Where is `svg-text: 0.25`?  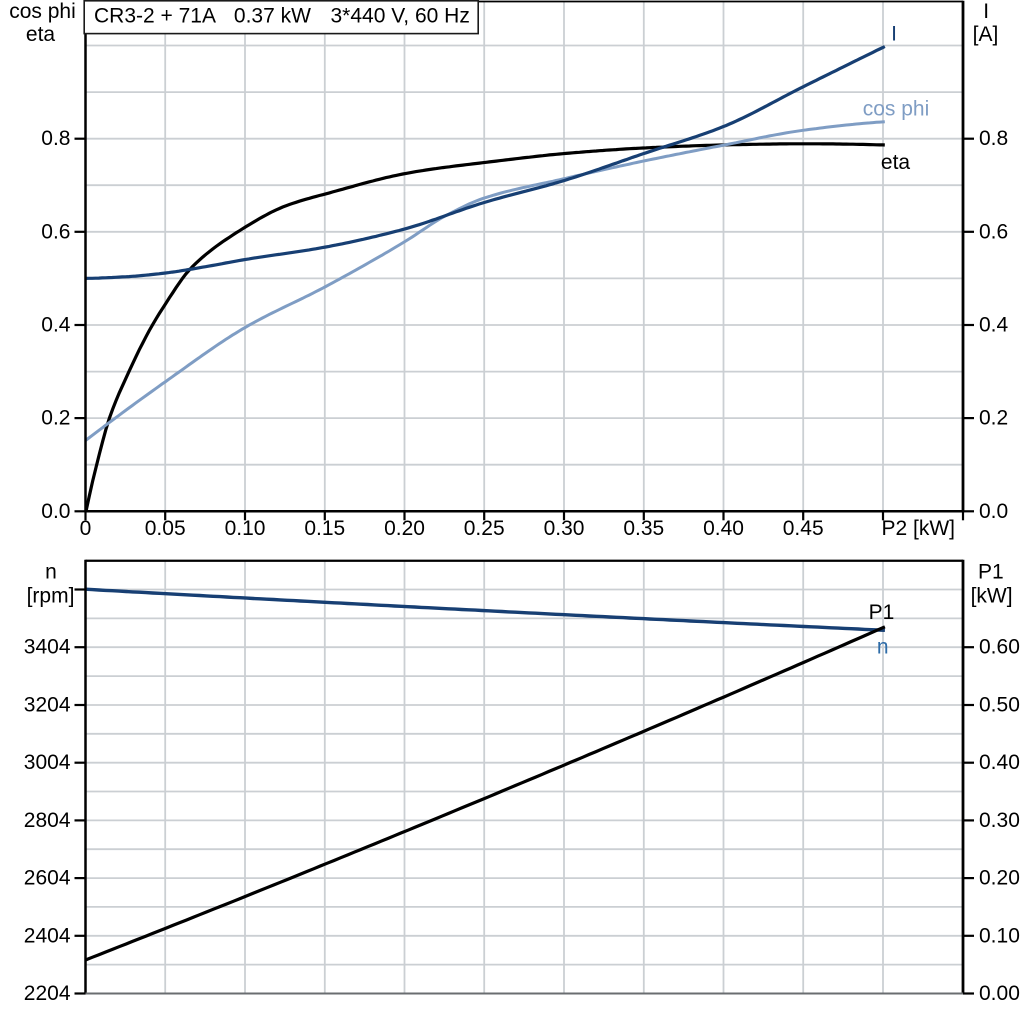 svg-text: 0.25 is located at coordinates (484, 528).